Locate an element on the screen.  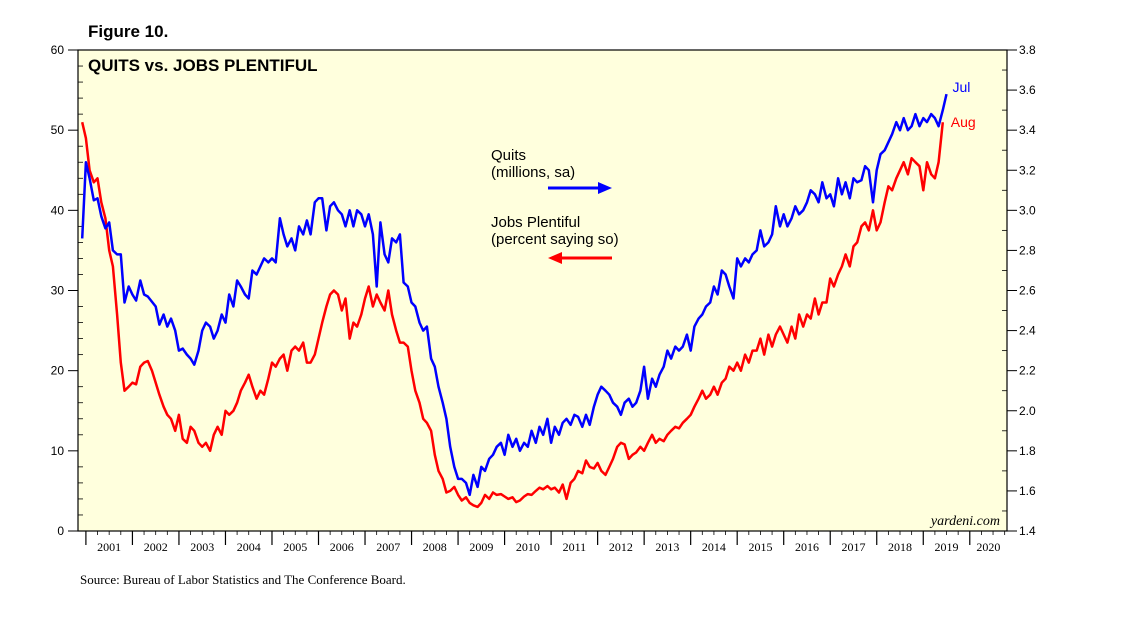
left-axis: 0 10 20 30 40 50 60 is located at coordinates (67, 290).